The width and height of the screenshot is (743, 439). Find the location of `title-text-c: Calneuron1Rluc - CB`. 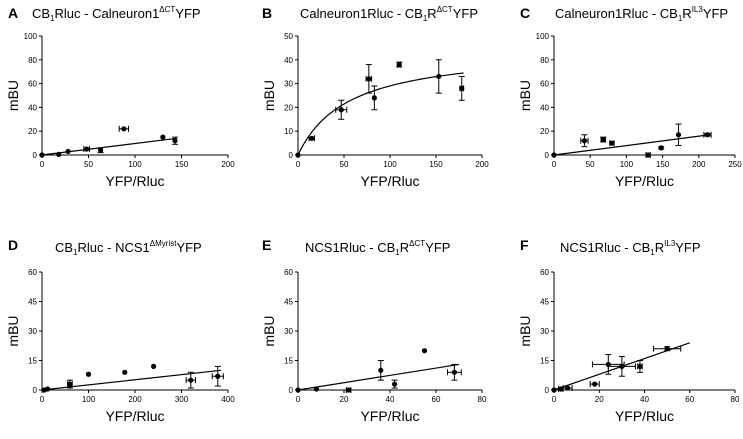

title-text-c: Calneuron1Rluc - CB is located at coordinates (616, 13).